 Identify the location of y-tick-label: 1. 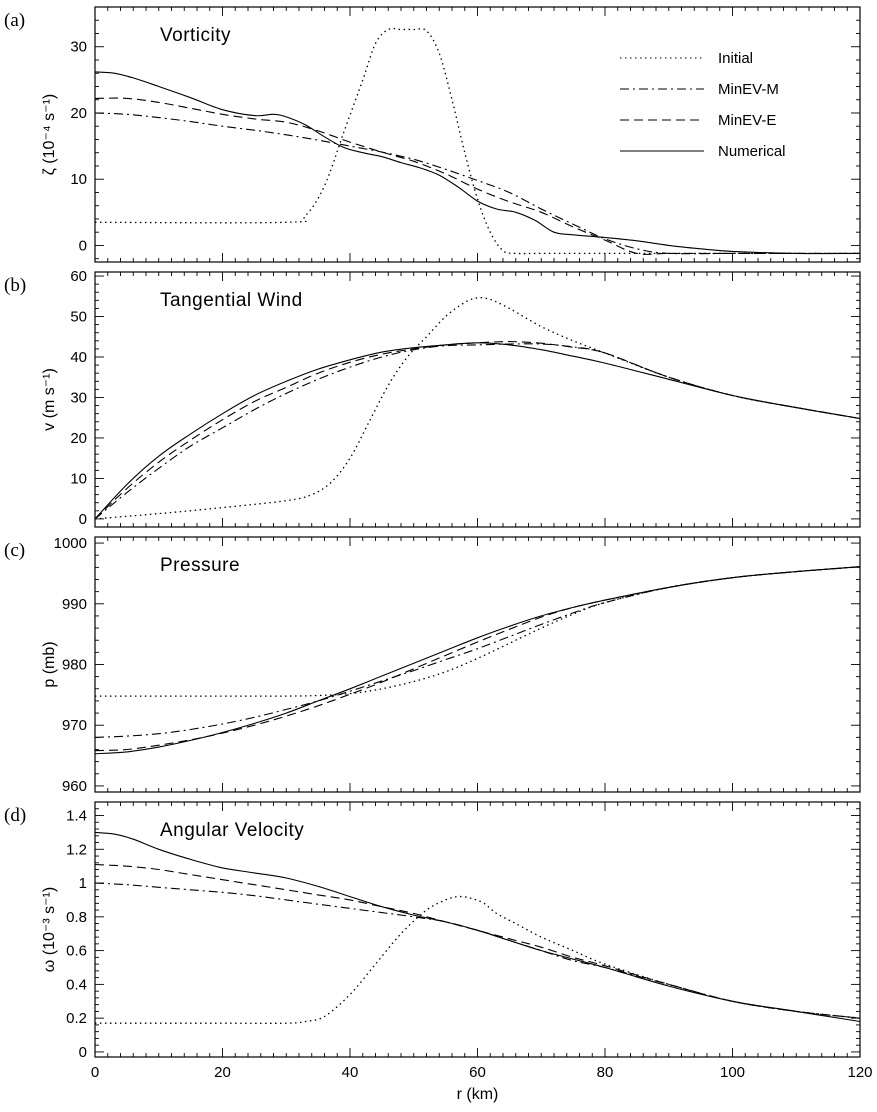
(83, 883).